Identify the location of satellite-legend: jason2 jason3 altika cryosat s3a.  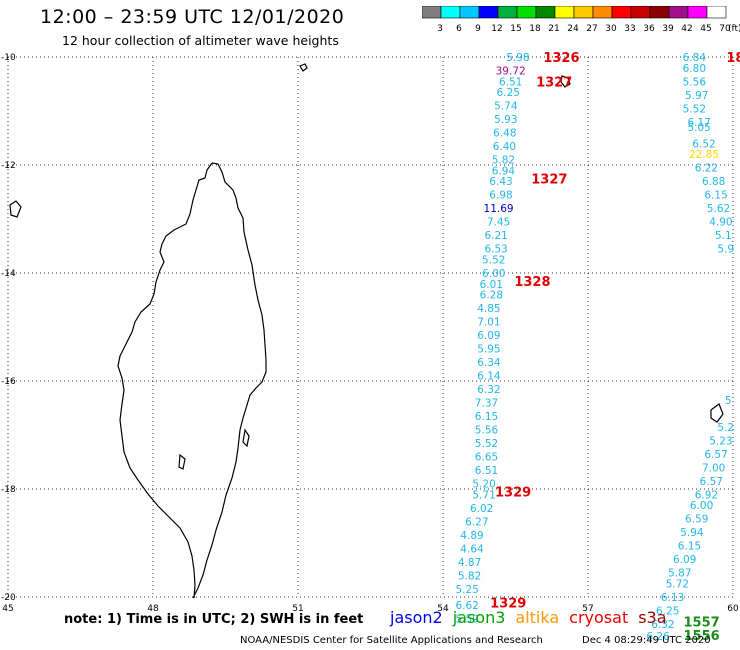
(533, 617).